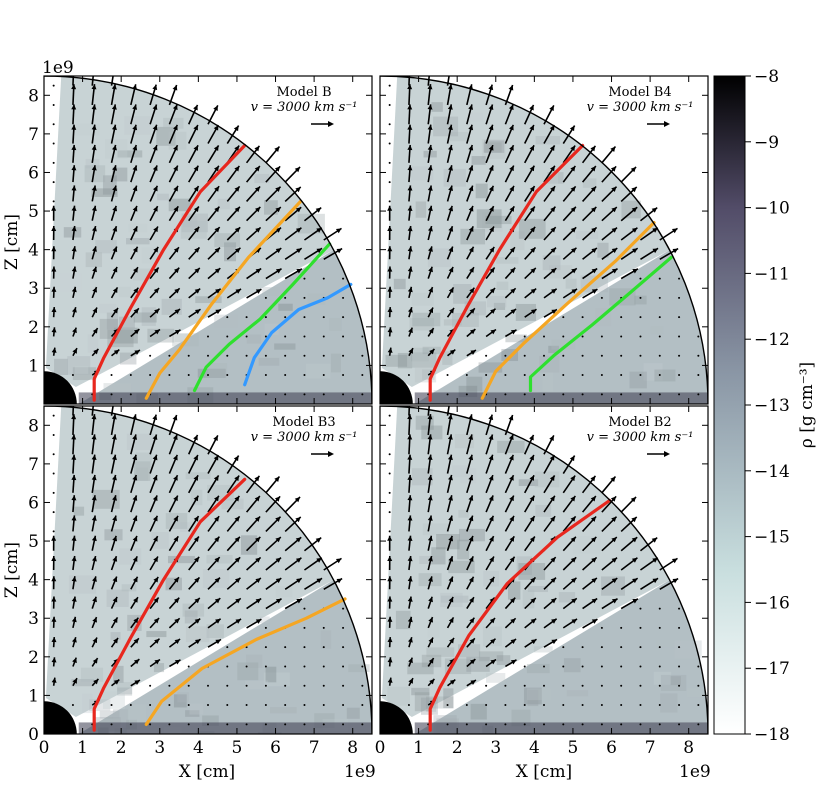 Image resolution: width=831 pixels, height=811 pixels. Describe the element at coordinates (33, 212) in the screenshot. I see `y-tick-label: 5` at that location.